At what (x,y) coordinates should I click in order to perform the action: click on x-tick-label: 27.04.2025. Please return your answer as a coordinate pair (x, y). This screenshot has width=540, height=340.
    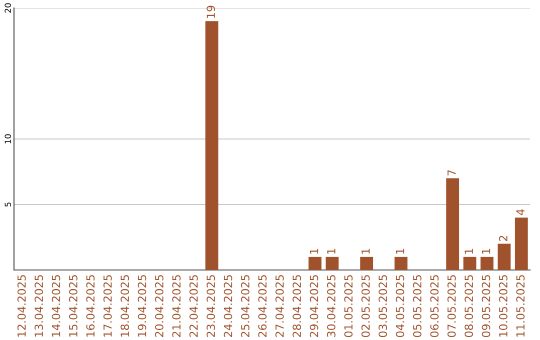
    Looking at the image, I should click on (279, 306).